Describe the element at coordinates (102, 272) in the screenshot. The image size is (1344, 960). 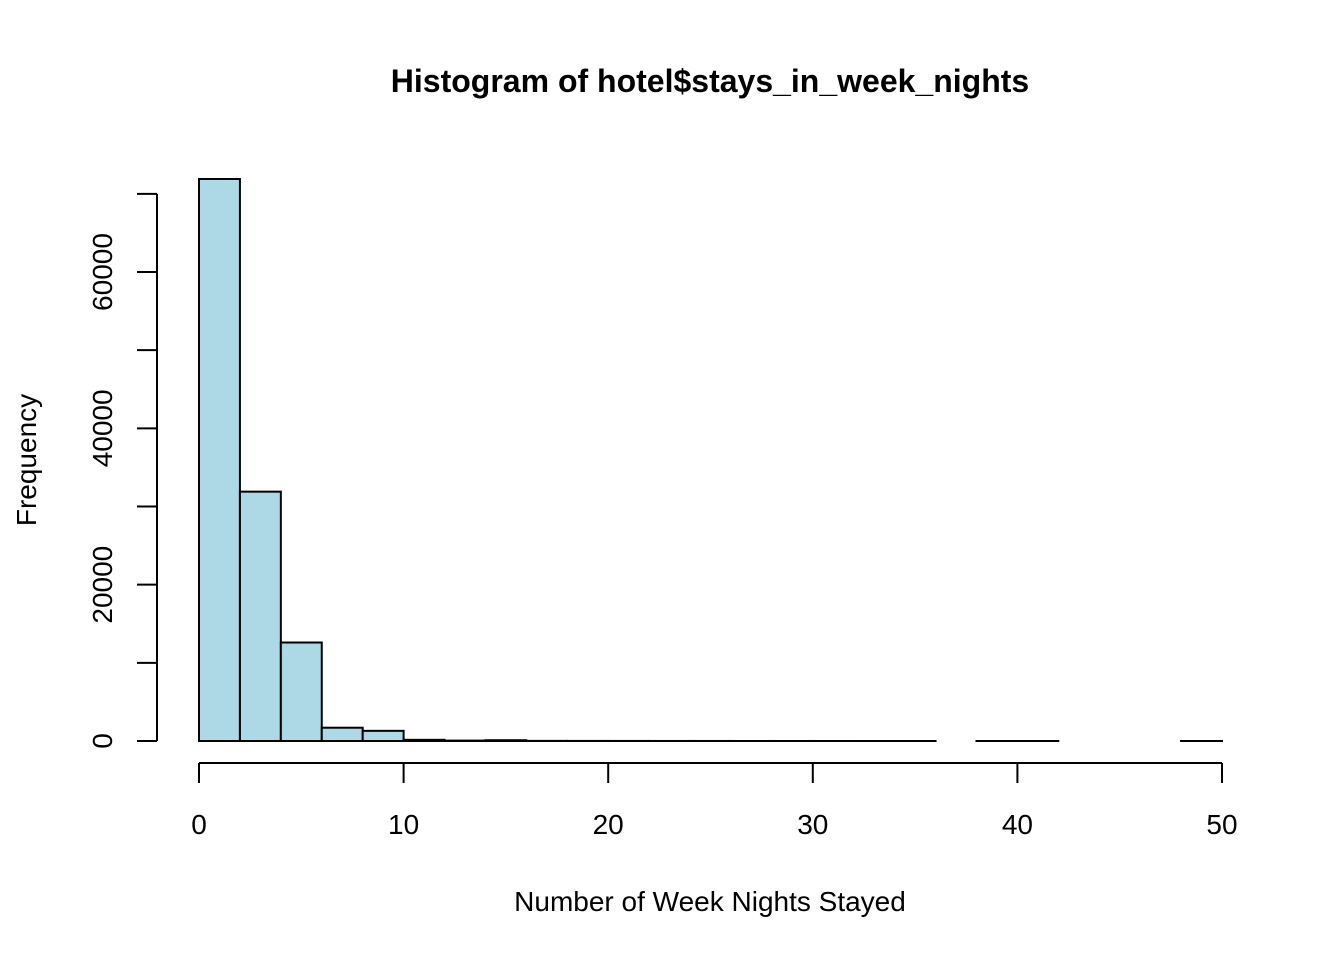
I see `y-tick-label-60000: 60000` at that location.